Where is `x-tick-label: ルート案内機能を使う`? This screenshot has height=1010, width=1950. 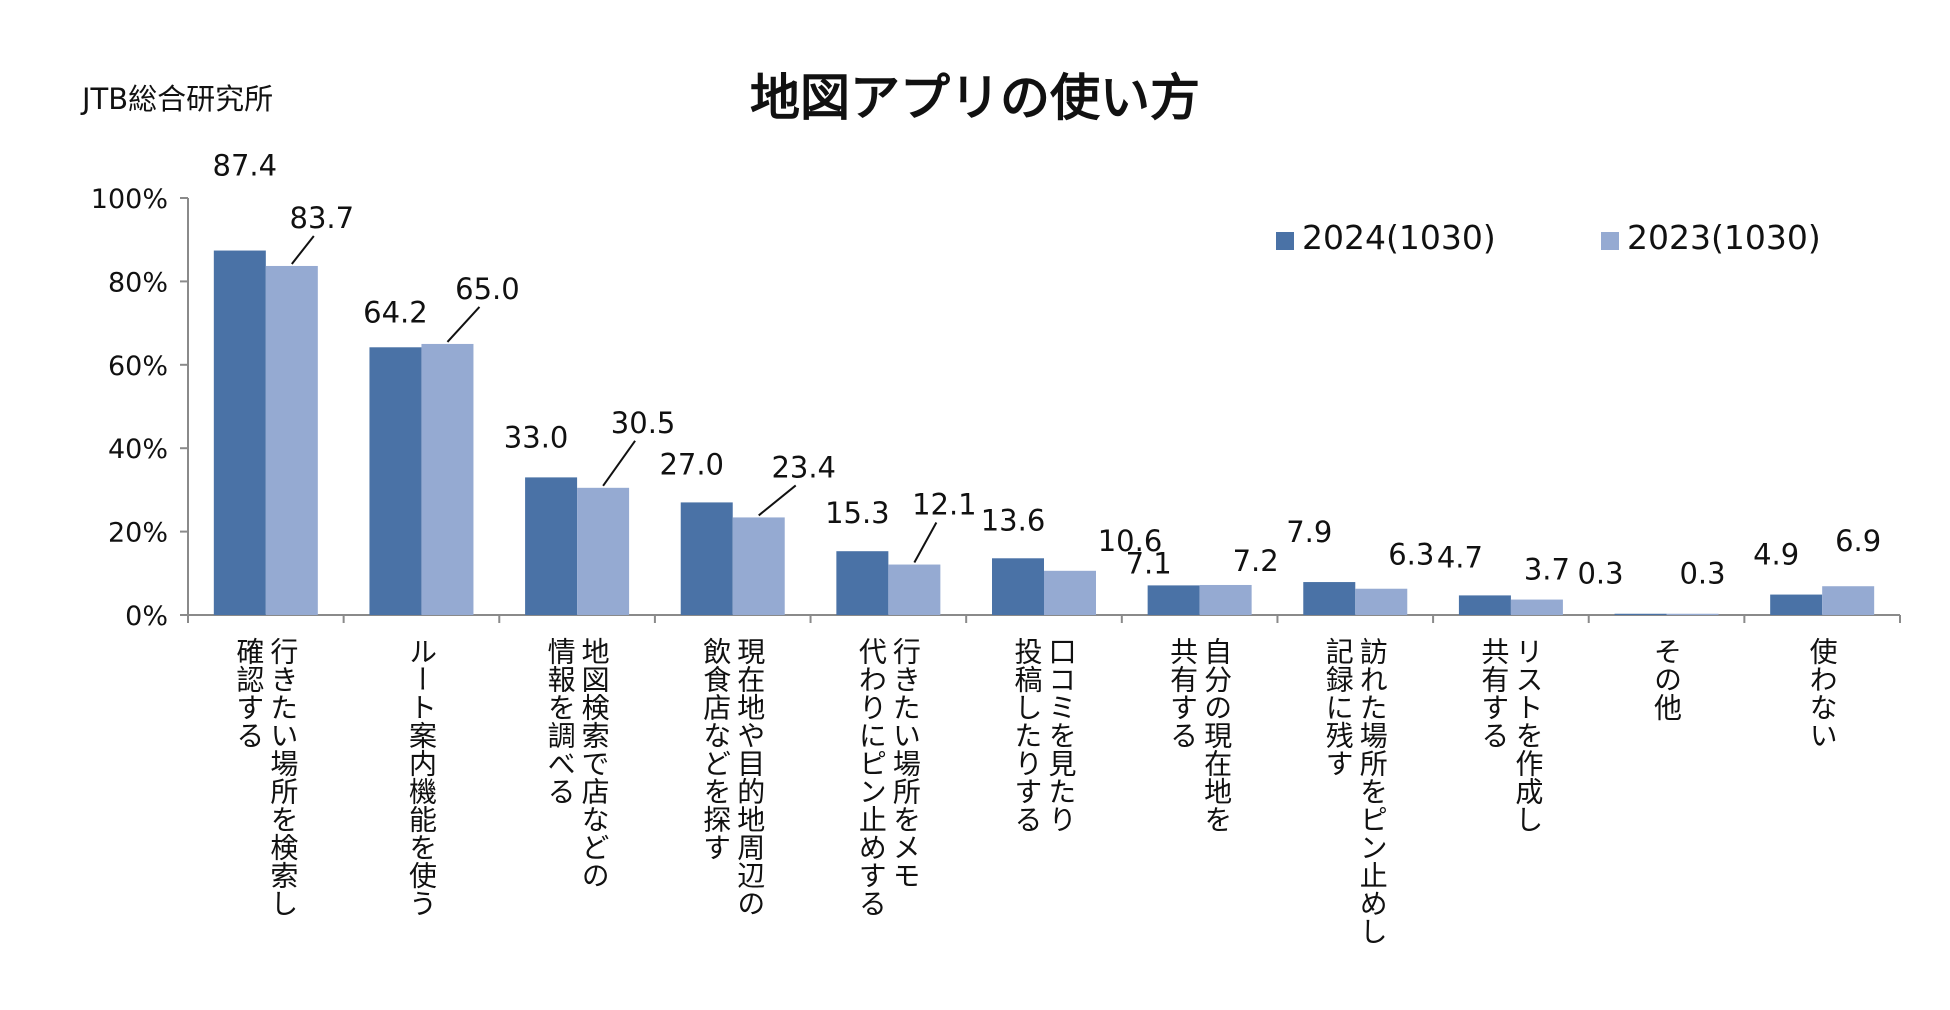 x-tick-label: ルート案内機能を使う is located at coordinates (421, 777).